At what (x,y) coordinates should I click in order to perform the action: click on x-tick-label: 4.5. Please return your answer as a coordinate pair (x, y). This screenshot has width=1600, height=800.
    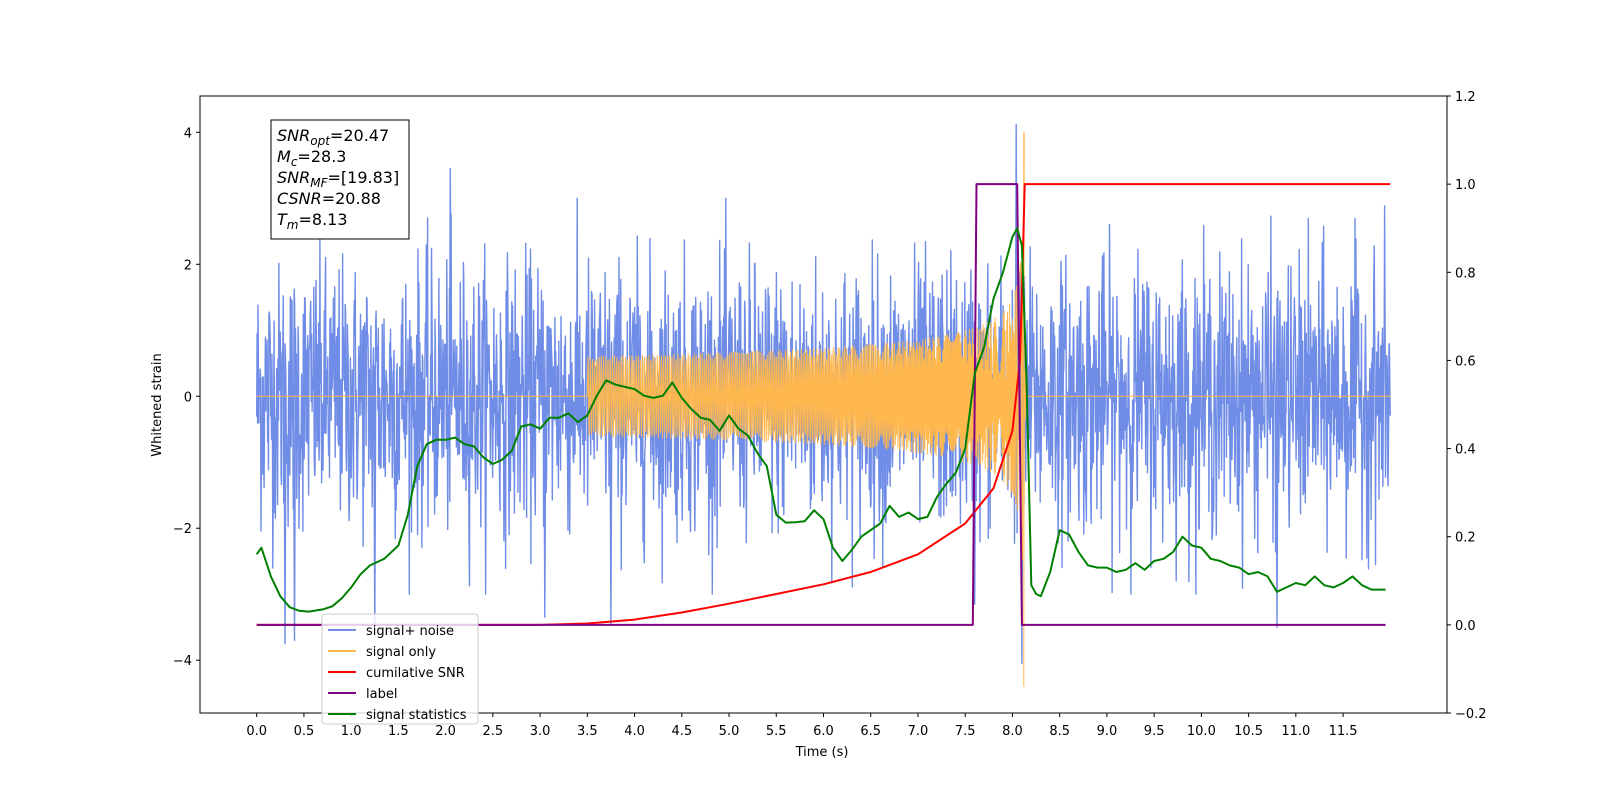
    Looking at the image, I should click on (681, 731).